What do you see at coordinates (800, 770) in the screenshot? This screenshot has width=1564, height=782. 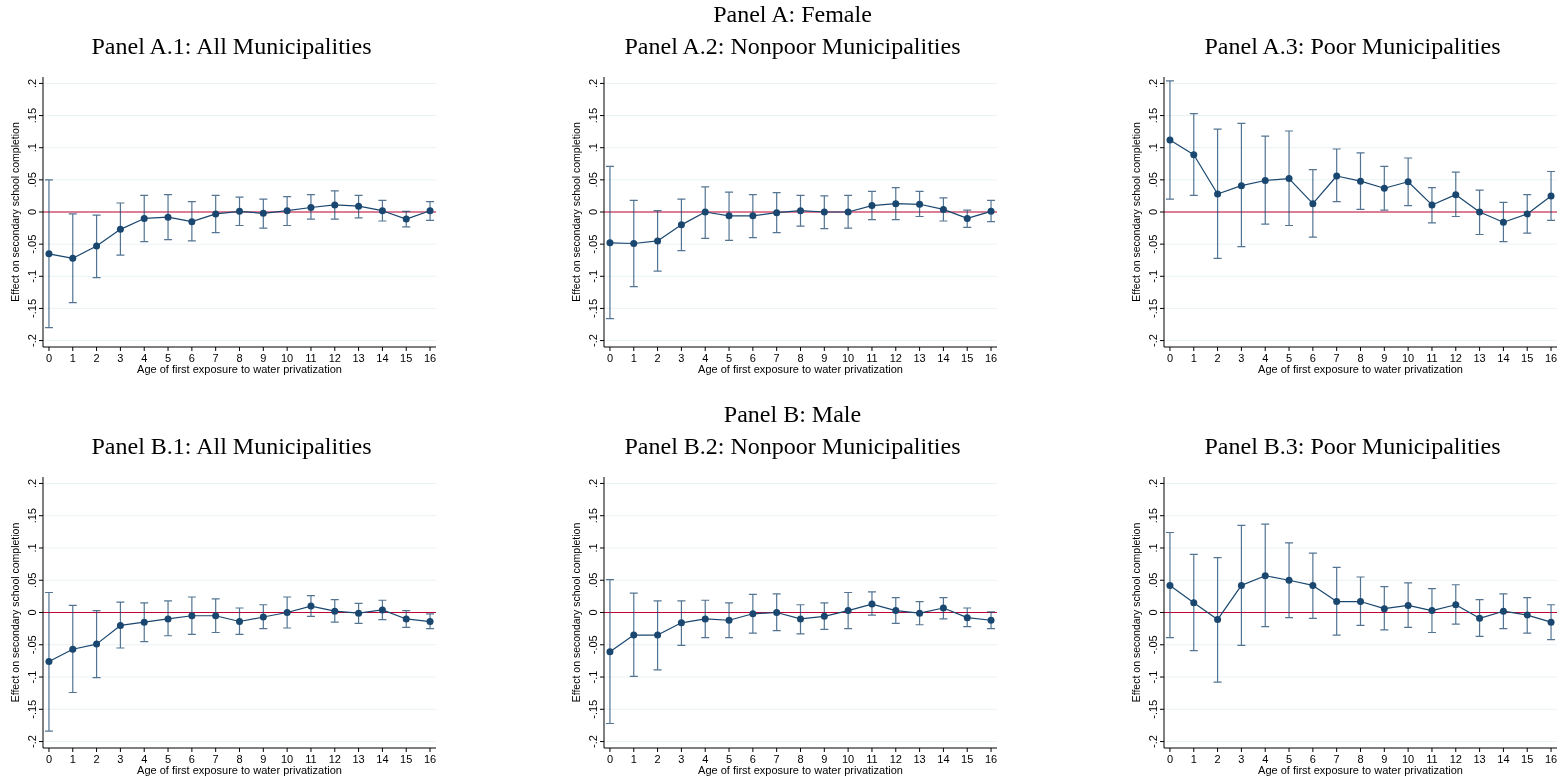 I see `x-axis-title: Age of first exposure to water privatization` at bounding box center [800, 770].